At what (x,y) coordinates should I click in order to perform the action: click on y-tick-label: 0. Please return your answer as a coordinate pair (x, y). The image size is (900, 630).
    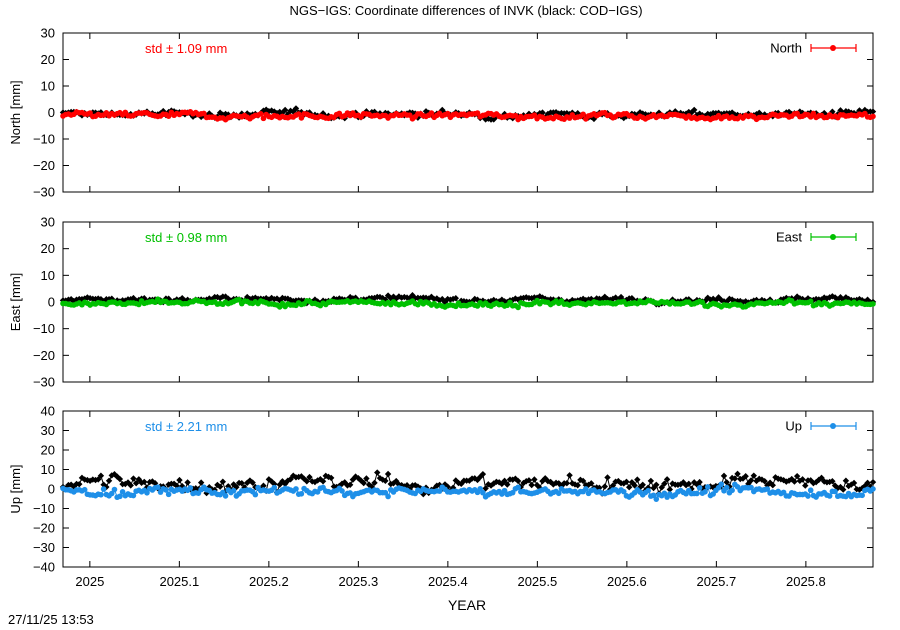
    Looking at the image, I should click on (51, 112).